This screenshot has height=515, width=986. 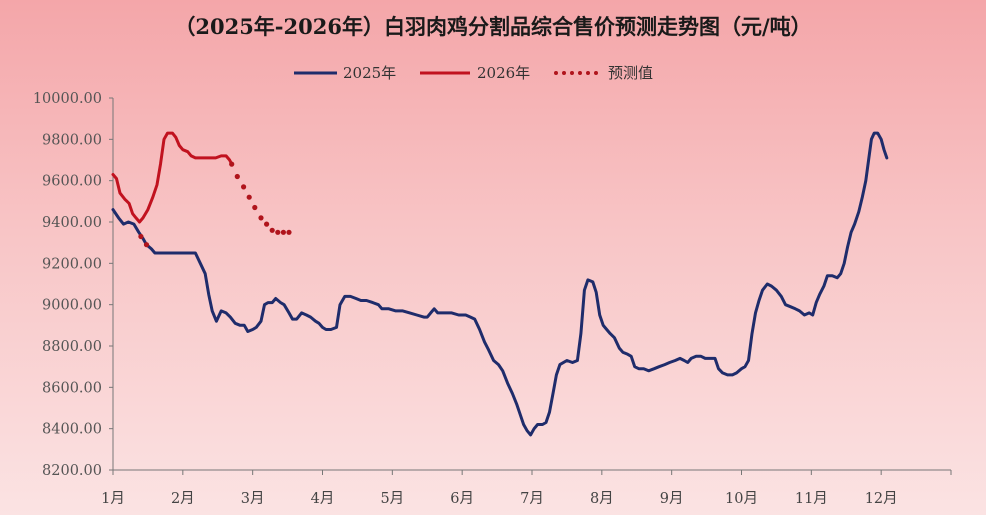 I want to click on x-tick-label: 11月, so click(x=811, y=499).